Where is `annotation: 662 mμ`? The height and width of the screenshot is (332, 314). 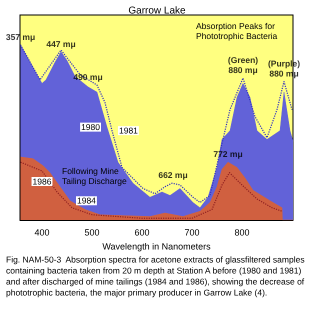 annotation: 662 mμ is located at coordinates (173, 175).